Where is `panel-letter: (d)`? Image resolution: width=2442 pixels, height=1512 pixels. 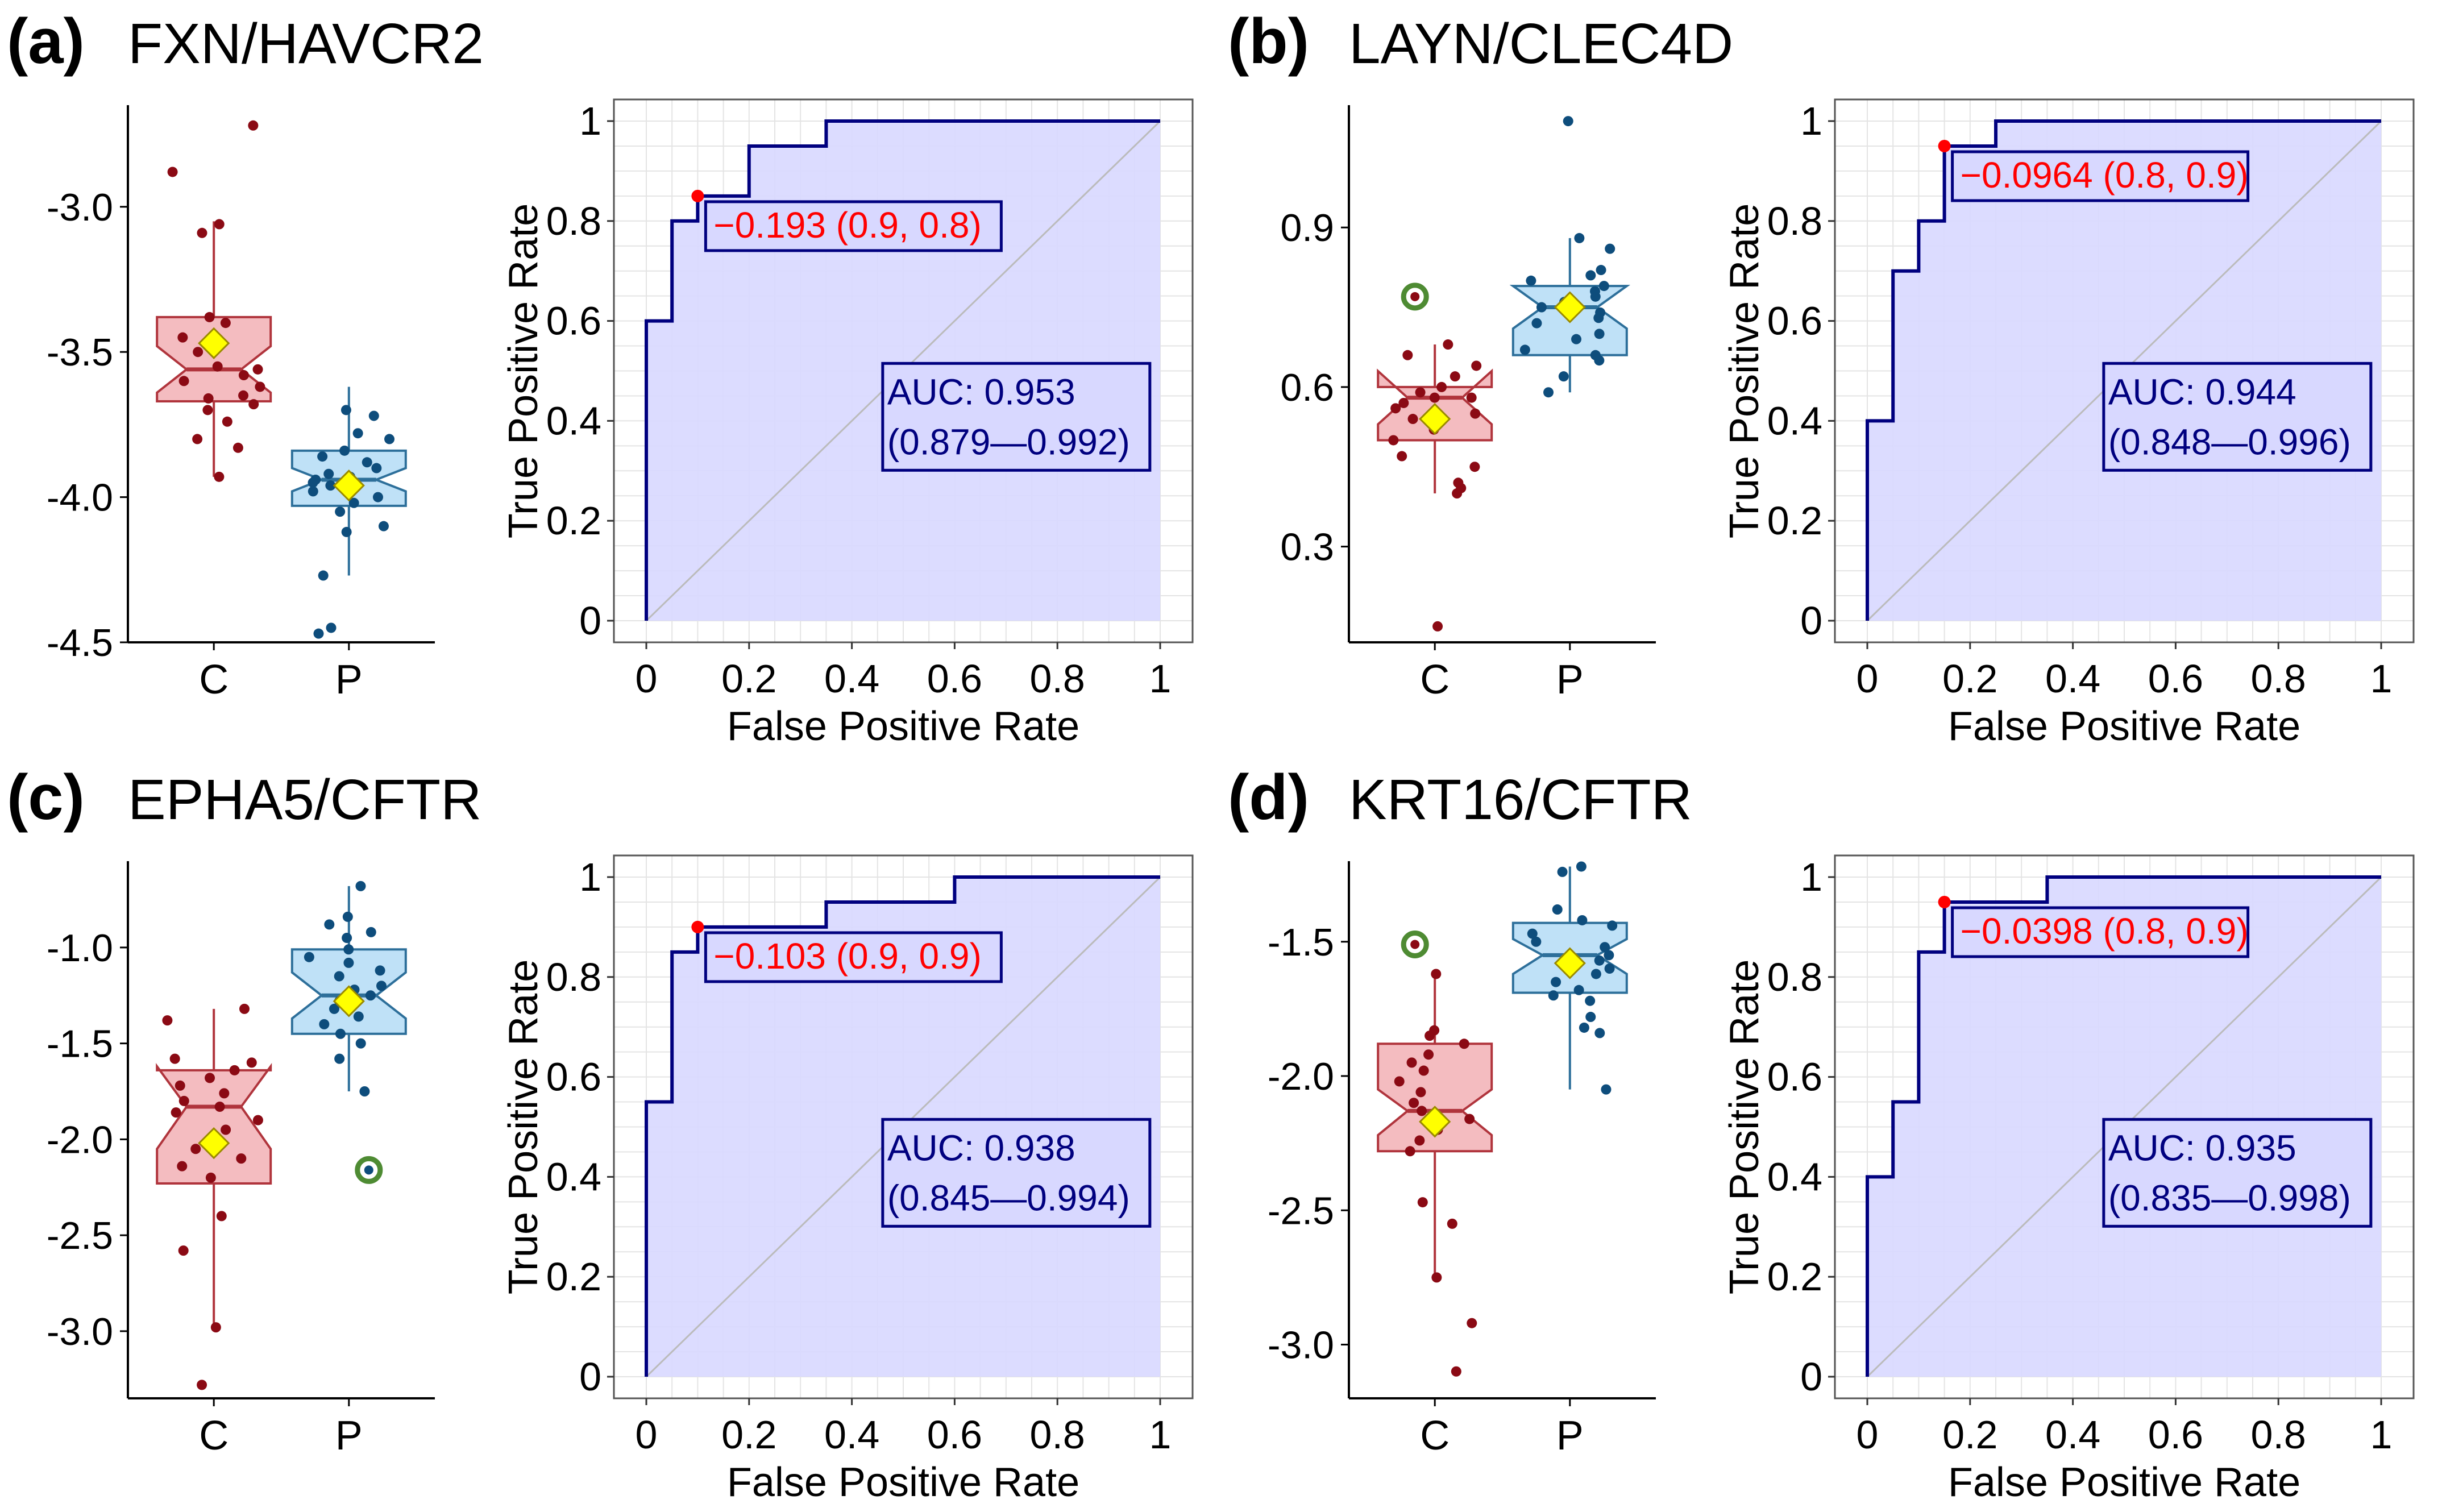
panel-letter: (d) is located at coordinates (1269, 797).